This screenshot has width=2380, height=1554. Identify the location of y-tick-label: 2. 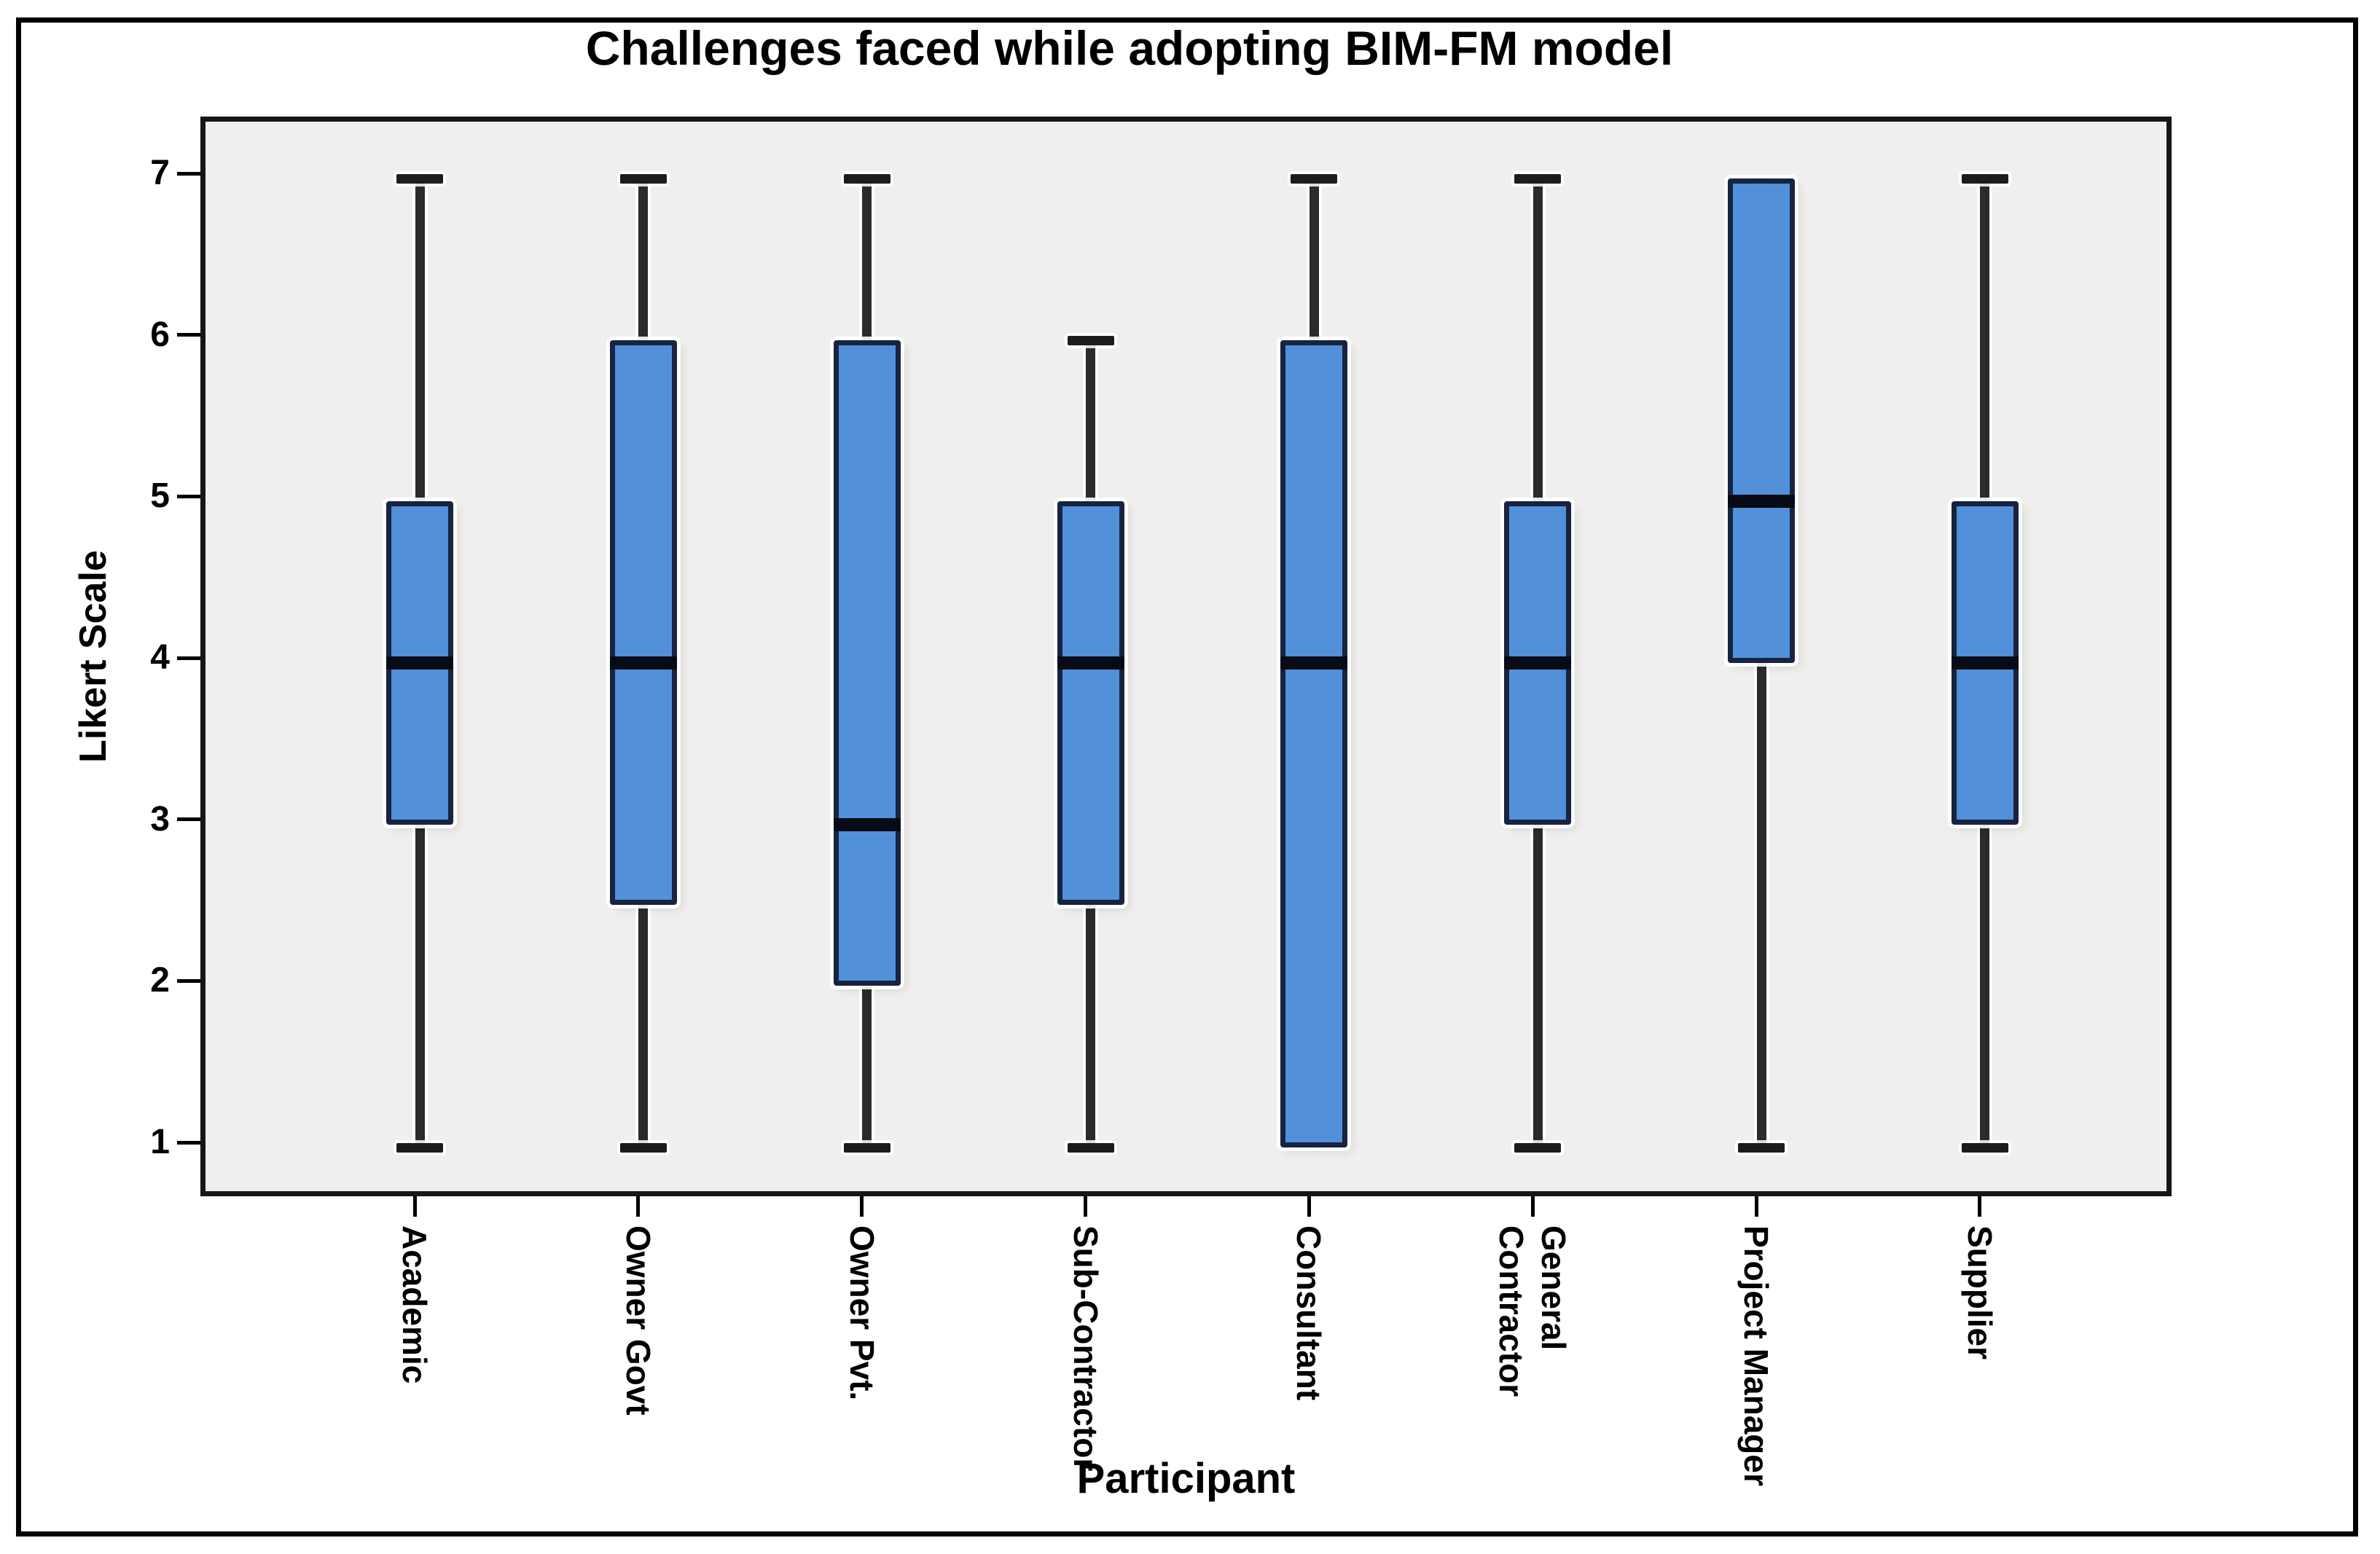
(160, 981).